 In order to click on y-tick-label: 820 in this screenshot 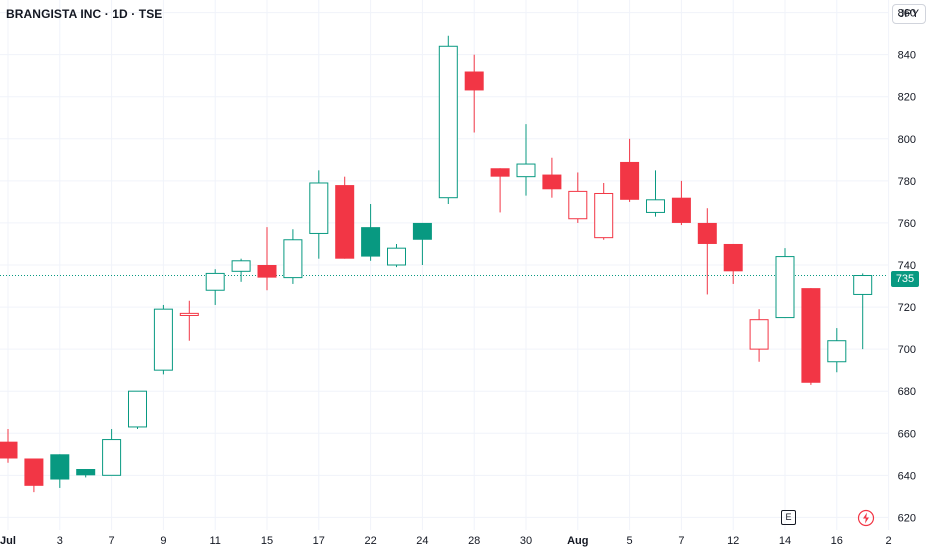, I will do `click(907, 98)`.